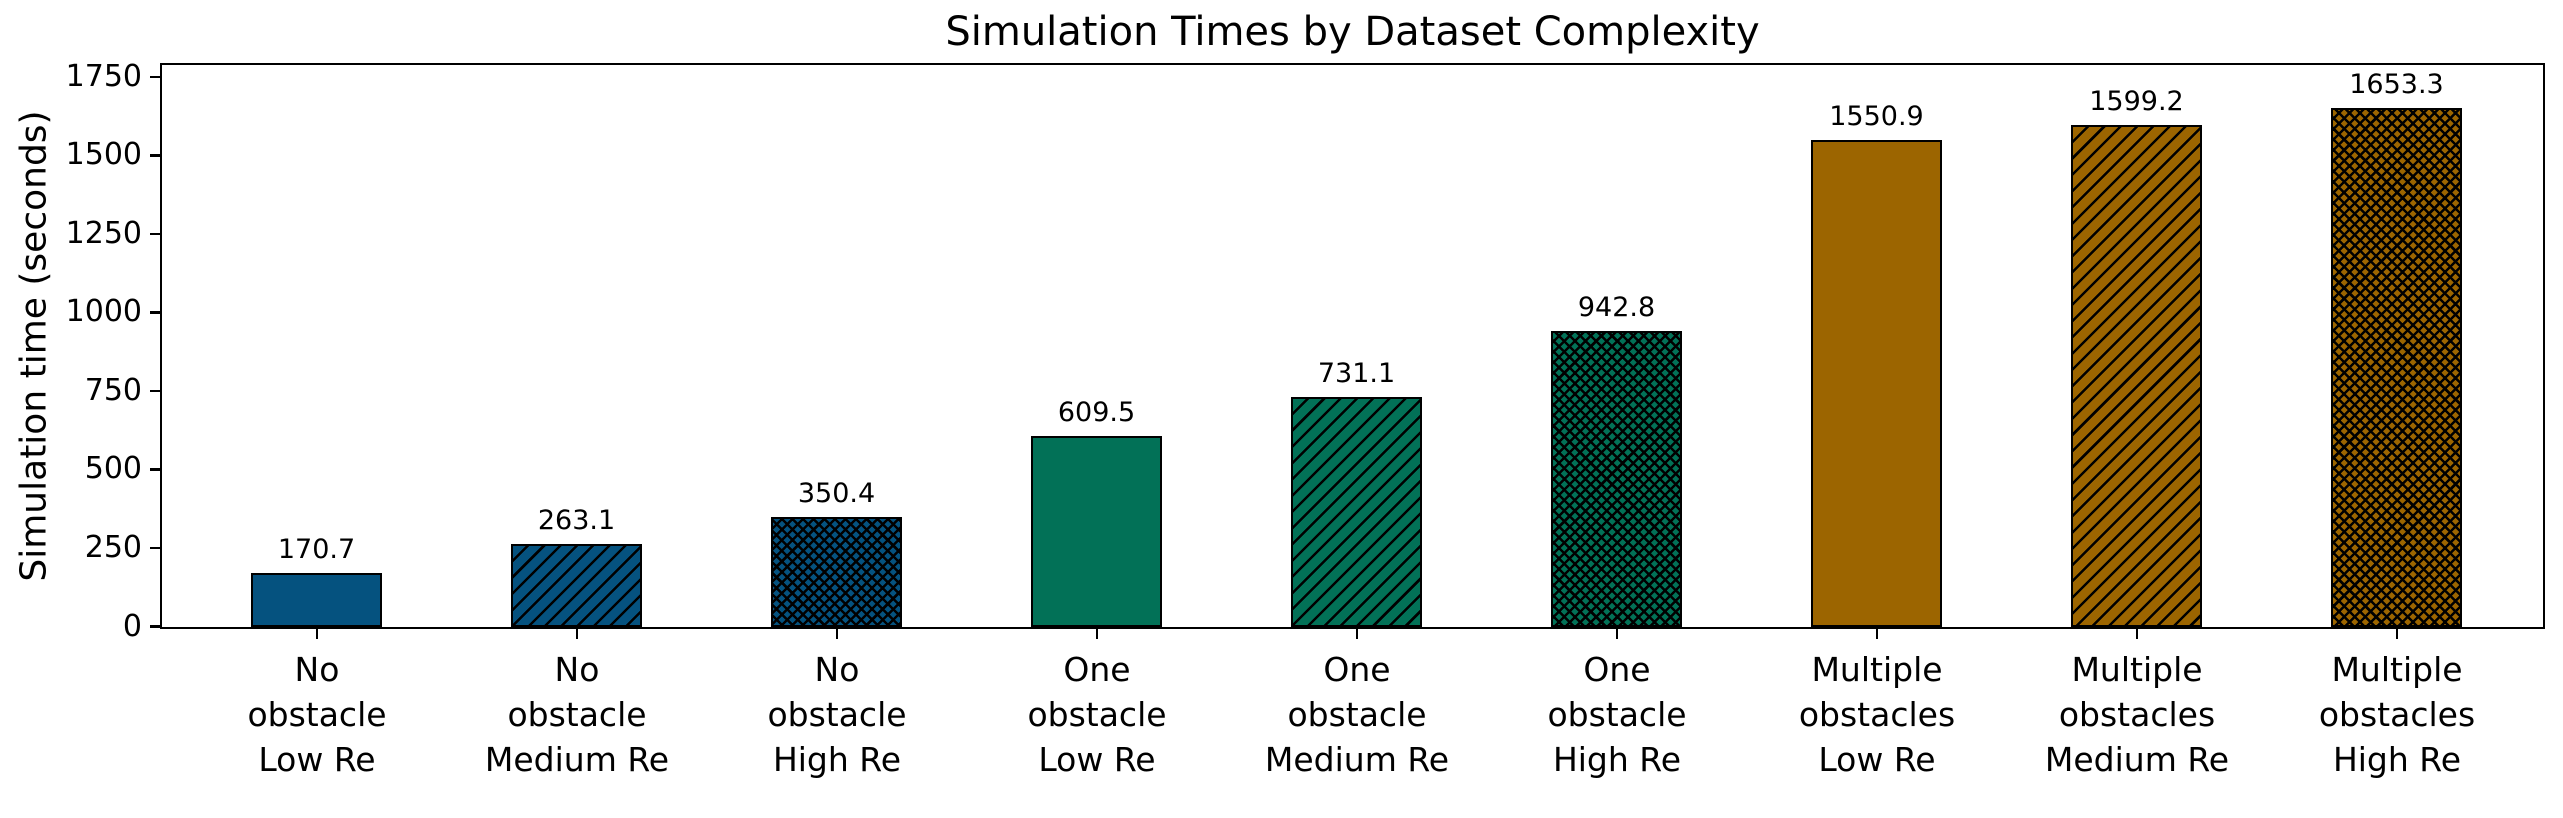 The width and height of the screenshot is (2563, 818). What do you see at coordinates (1356, 374) in the screenshot?
I see `bar-value-label: 731.1` at bounding box center [1356, 374].